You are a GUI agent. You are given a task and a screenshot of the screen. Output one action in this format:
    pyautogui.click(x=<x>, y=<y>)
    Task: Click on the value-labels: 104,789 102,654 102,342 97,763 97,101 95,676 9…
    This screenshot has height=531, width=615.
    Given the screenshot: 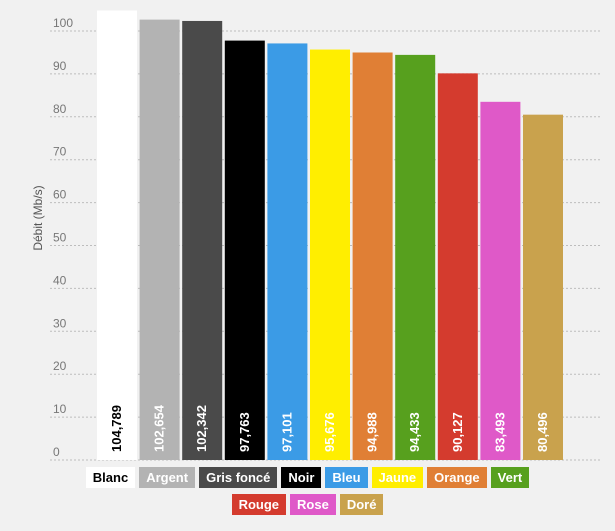 What is the action you would take?
    pyautogui.click(x=329, y=428)
    